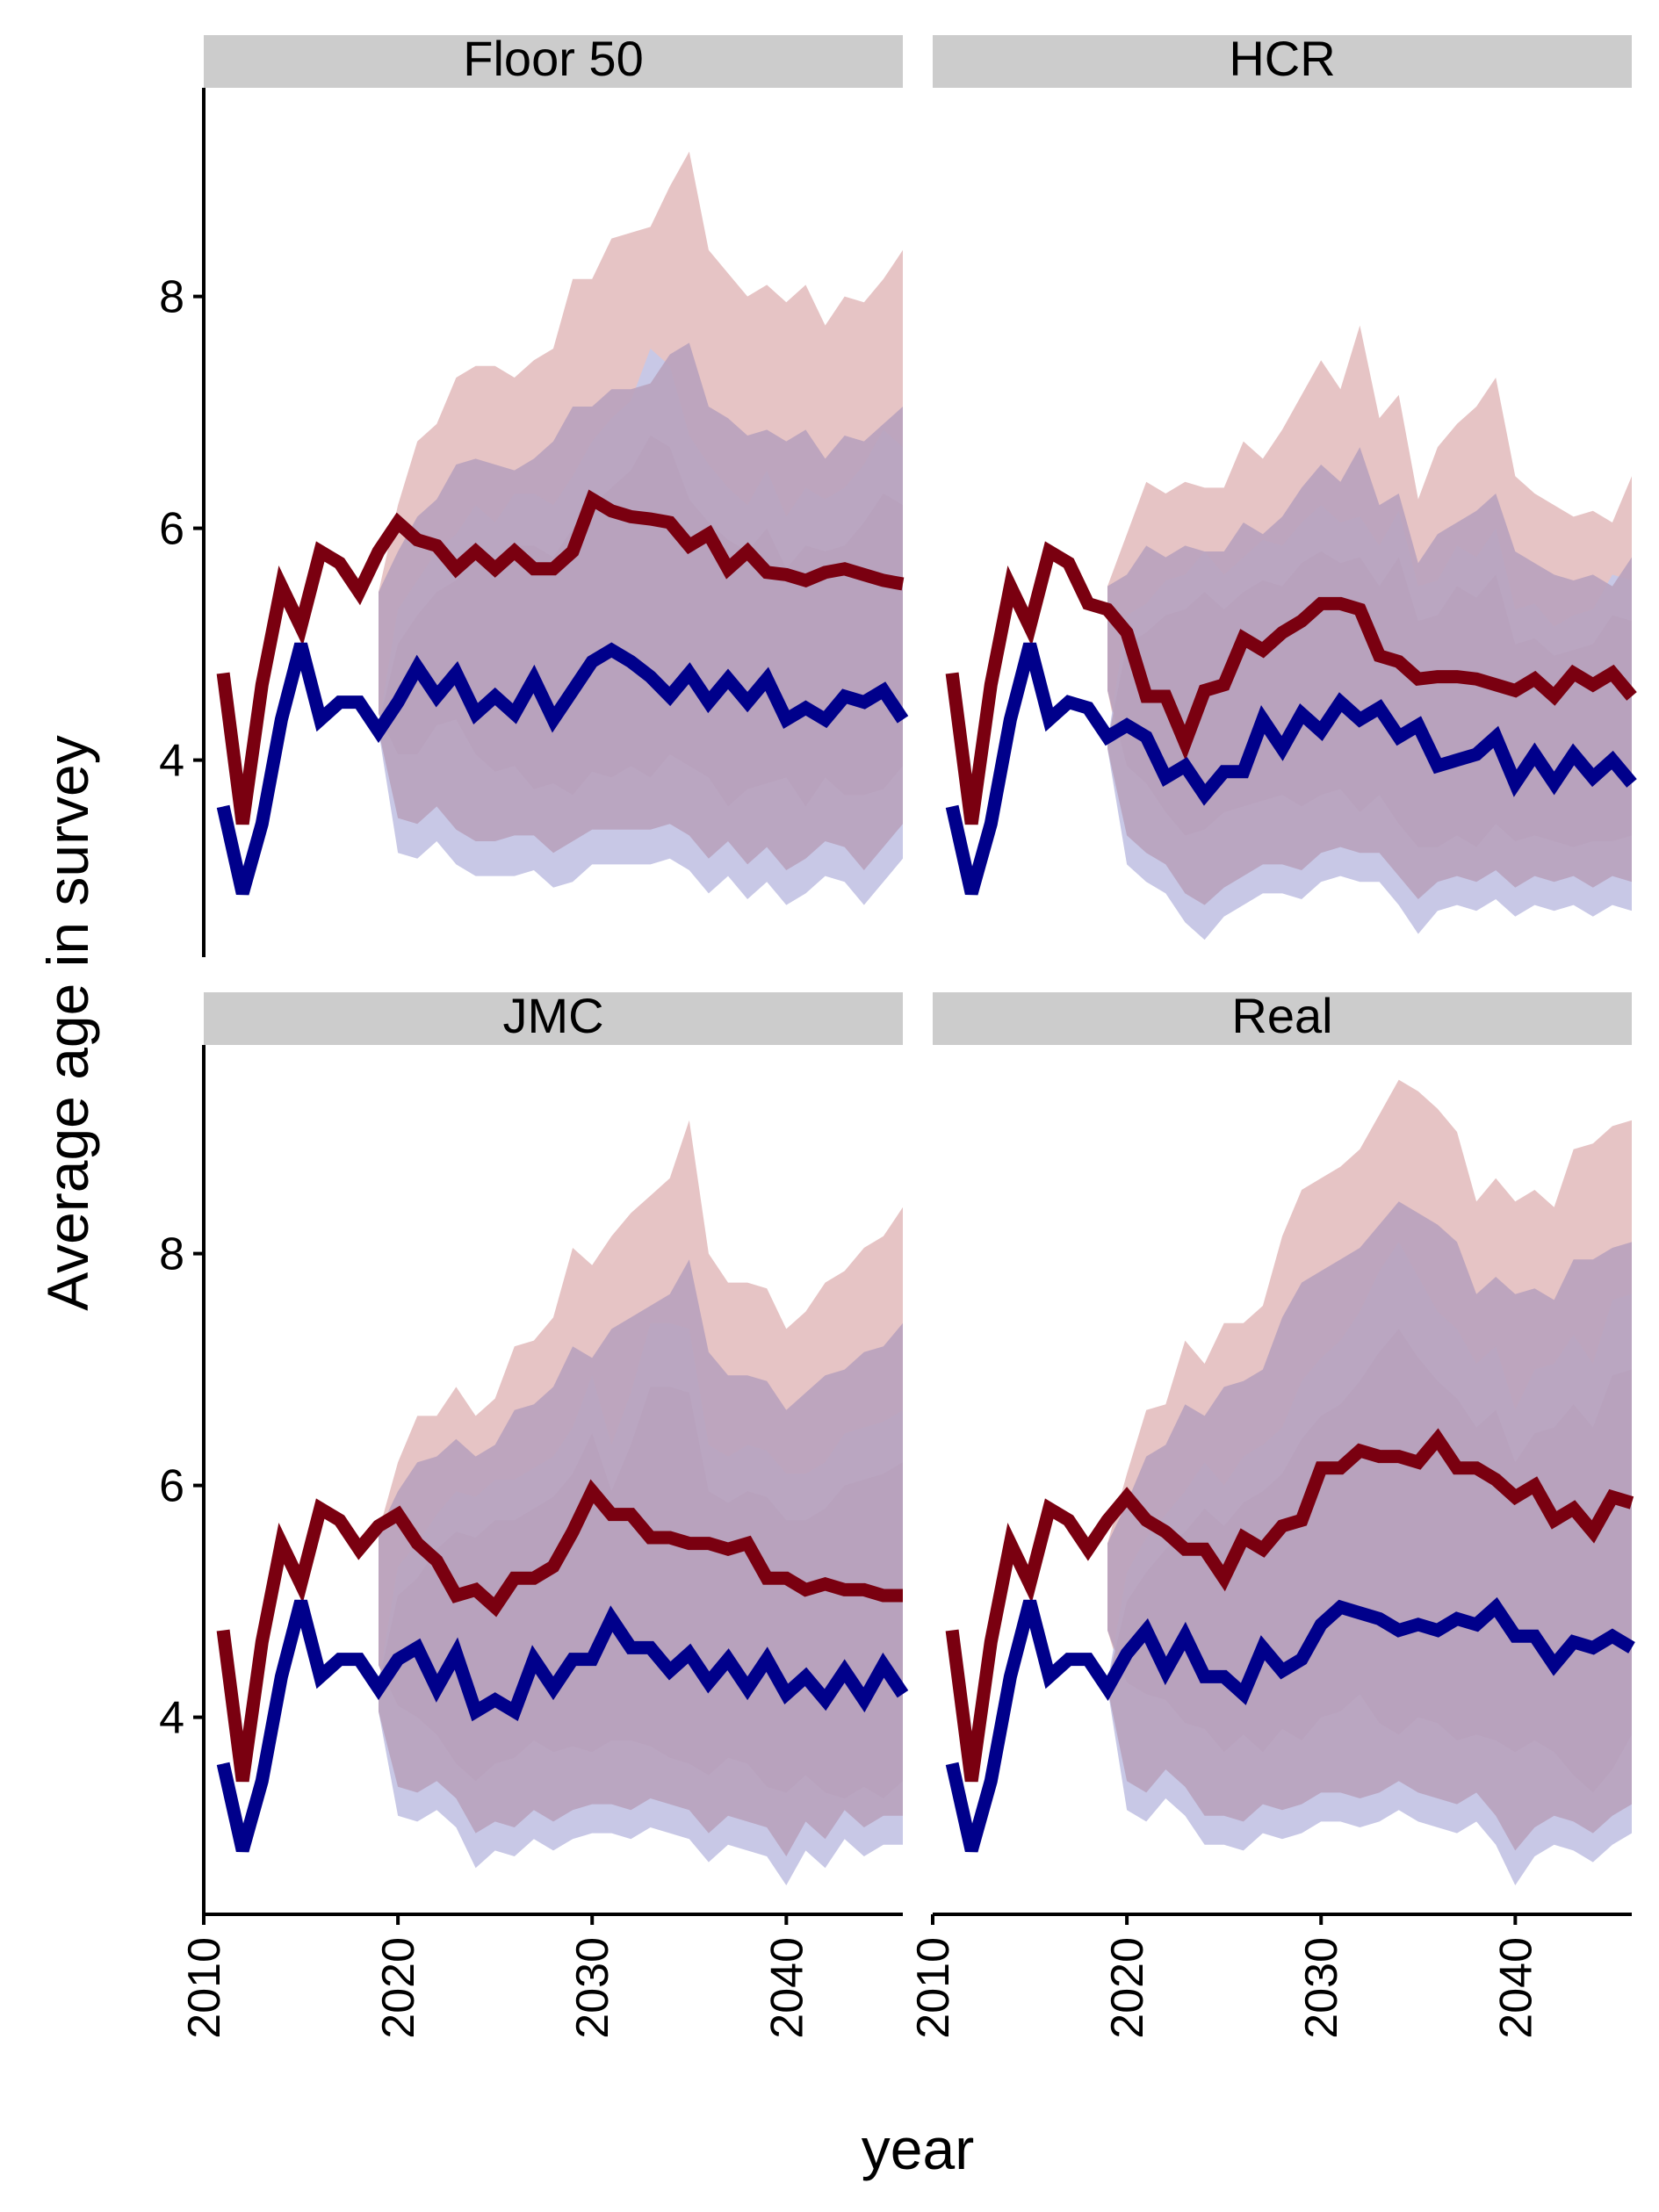 The image size is (1659, 2212). I want to click on panel-title: JMC, so click(552, 1016).